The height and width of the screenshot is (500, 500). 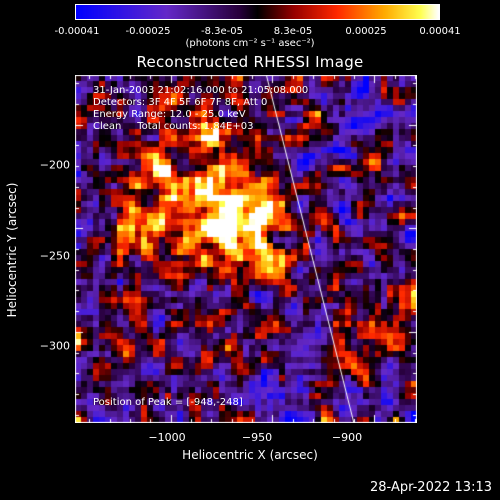 What do you see at coordinates (250, 62) in the screenshot?
I see `image-title: Reconstructed RHESSI Image` at bounding box center [250, 62].